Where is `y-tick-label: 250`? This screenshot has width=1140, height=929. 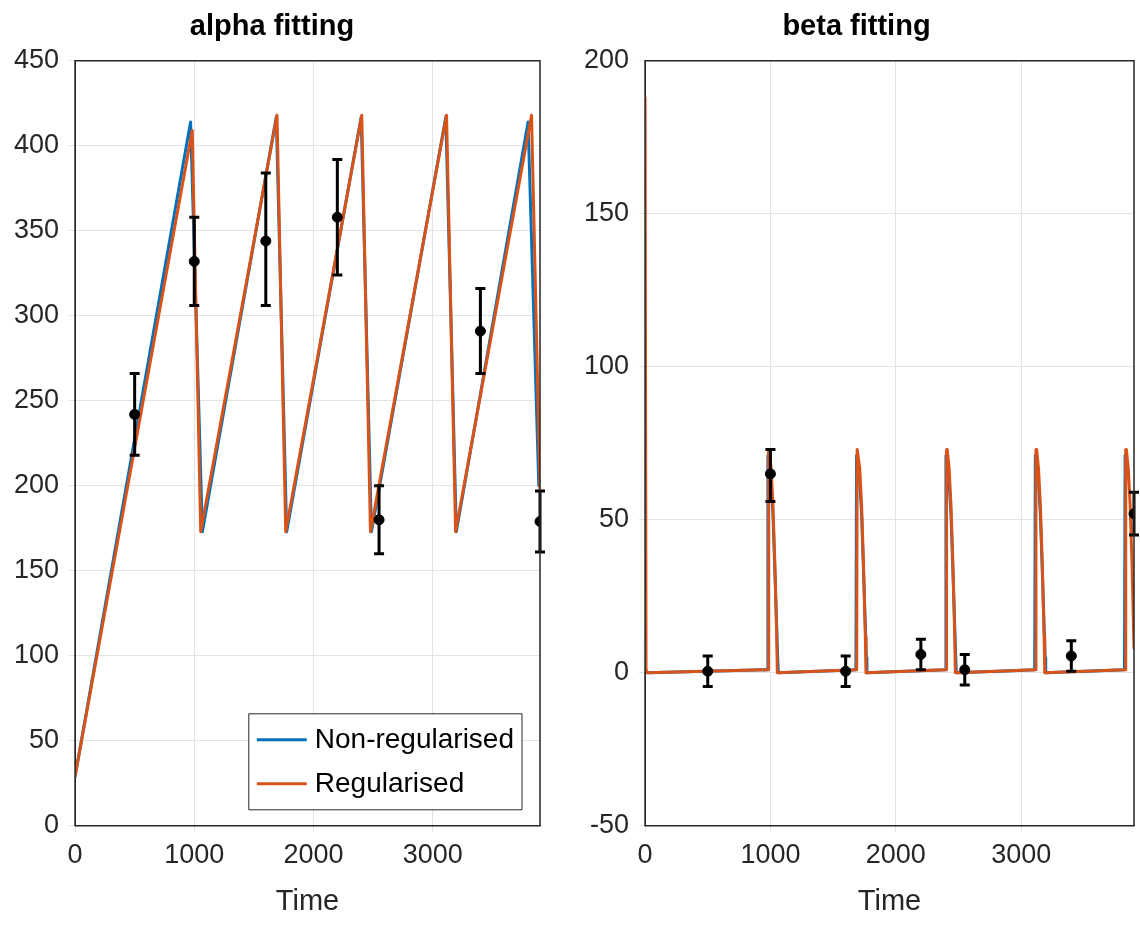
y-tick-label: 250 is located at coordinates (36, 399).